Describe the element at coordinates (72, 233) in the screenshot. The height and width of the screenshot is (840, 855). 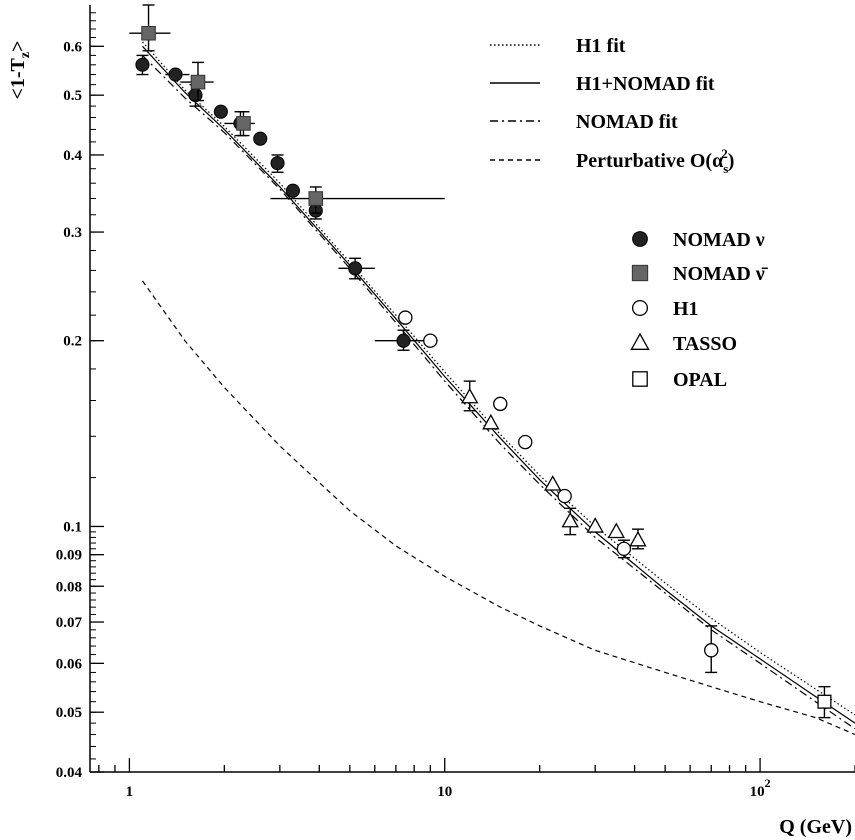
I see `y-tick-label: 0.3` at that location.